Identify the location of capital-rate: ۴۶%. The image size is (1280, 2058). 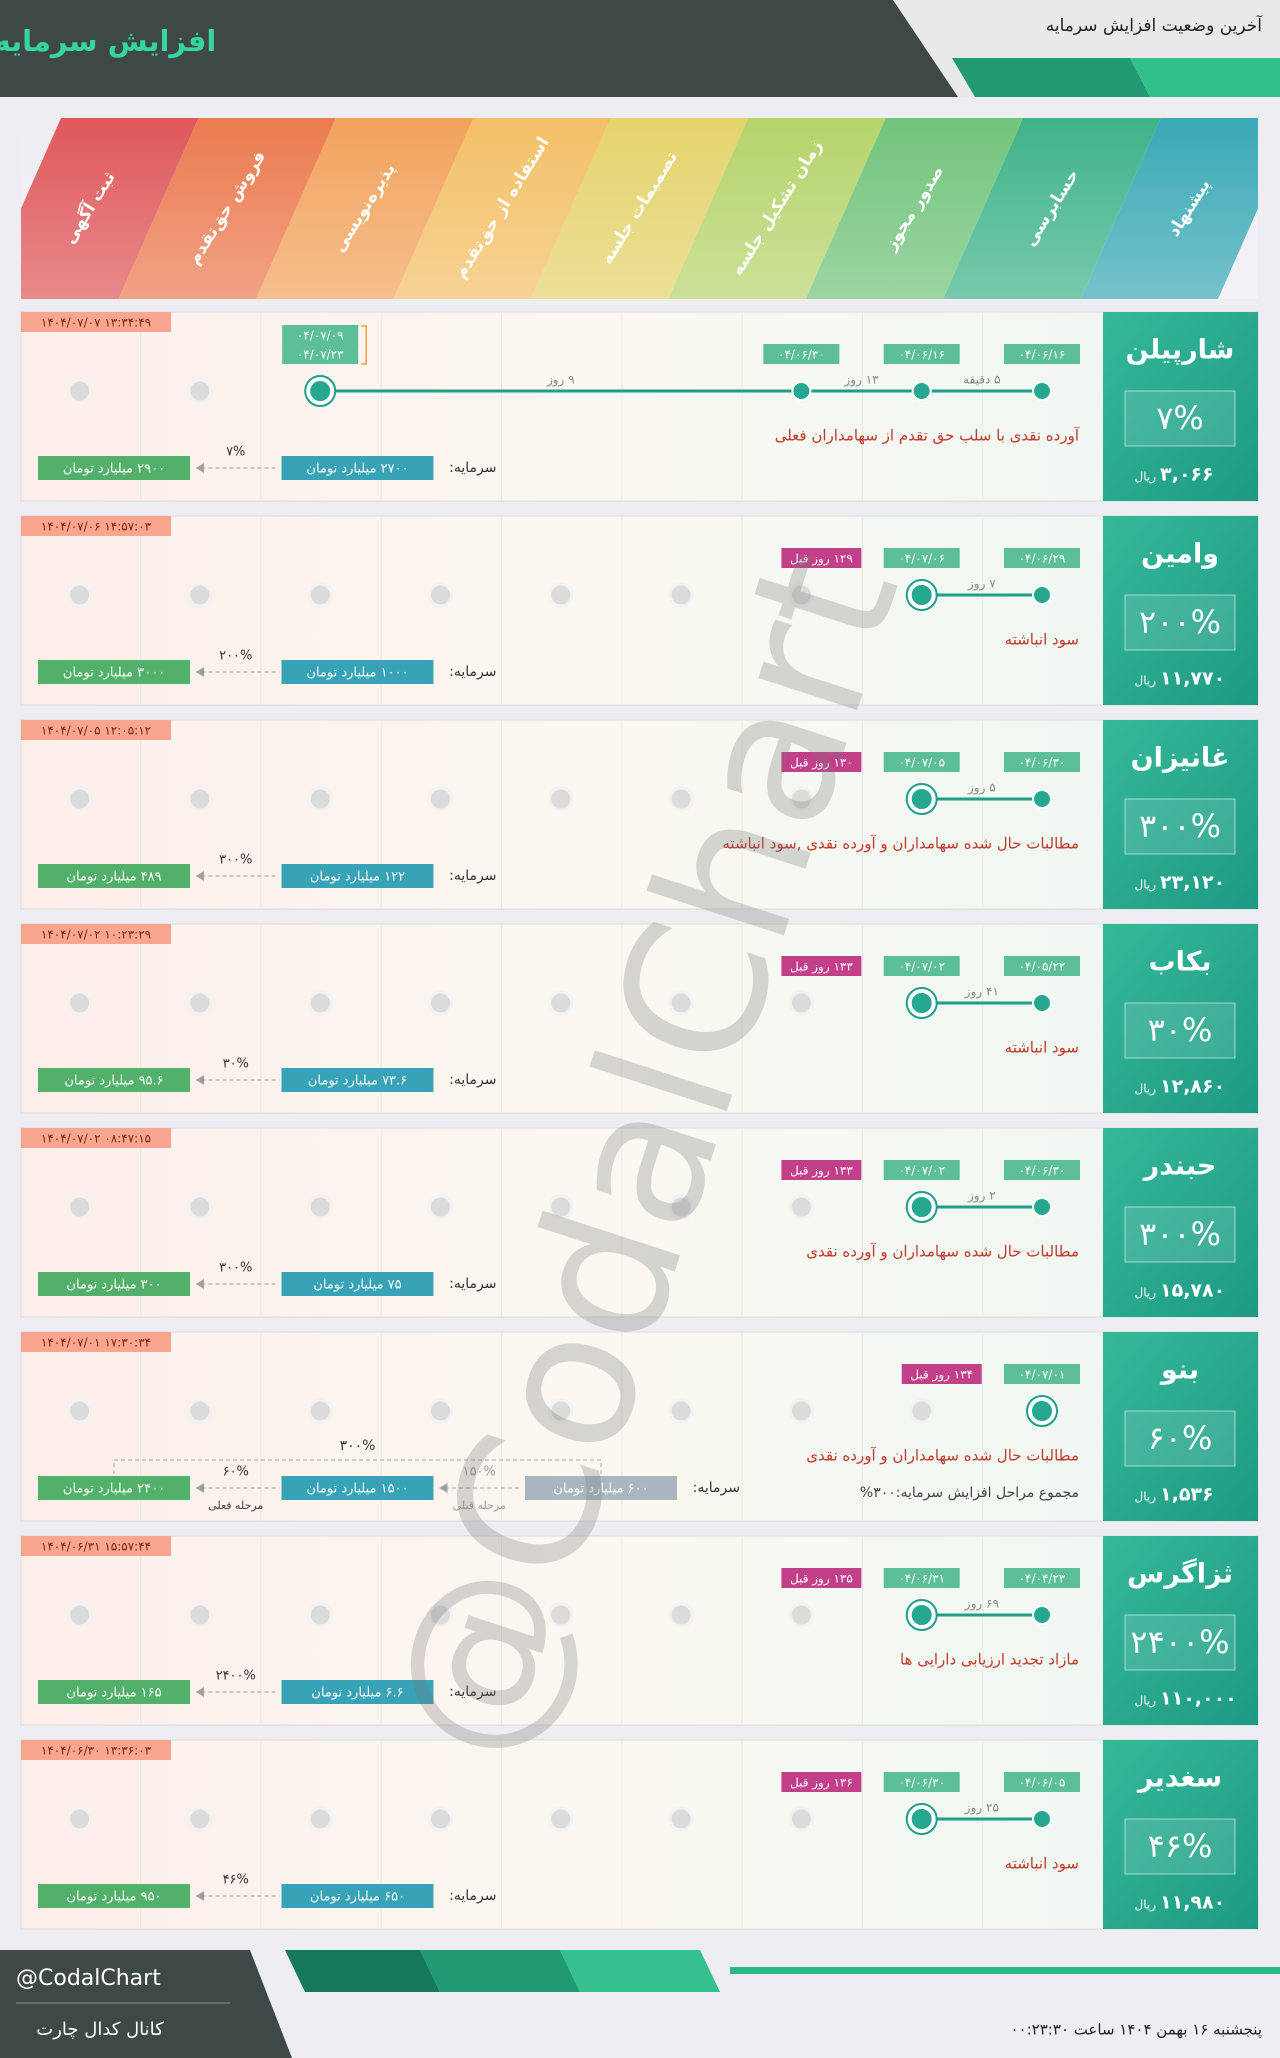
(236, 1880).